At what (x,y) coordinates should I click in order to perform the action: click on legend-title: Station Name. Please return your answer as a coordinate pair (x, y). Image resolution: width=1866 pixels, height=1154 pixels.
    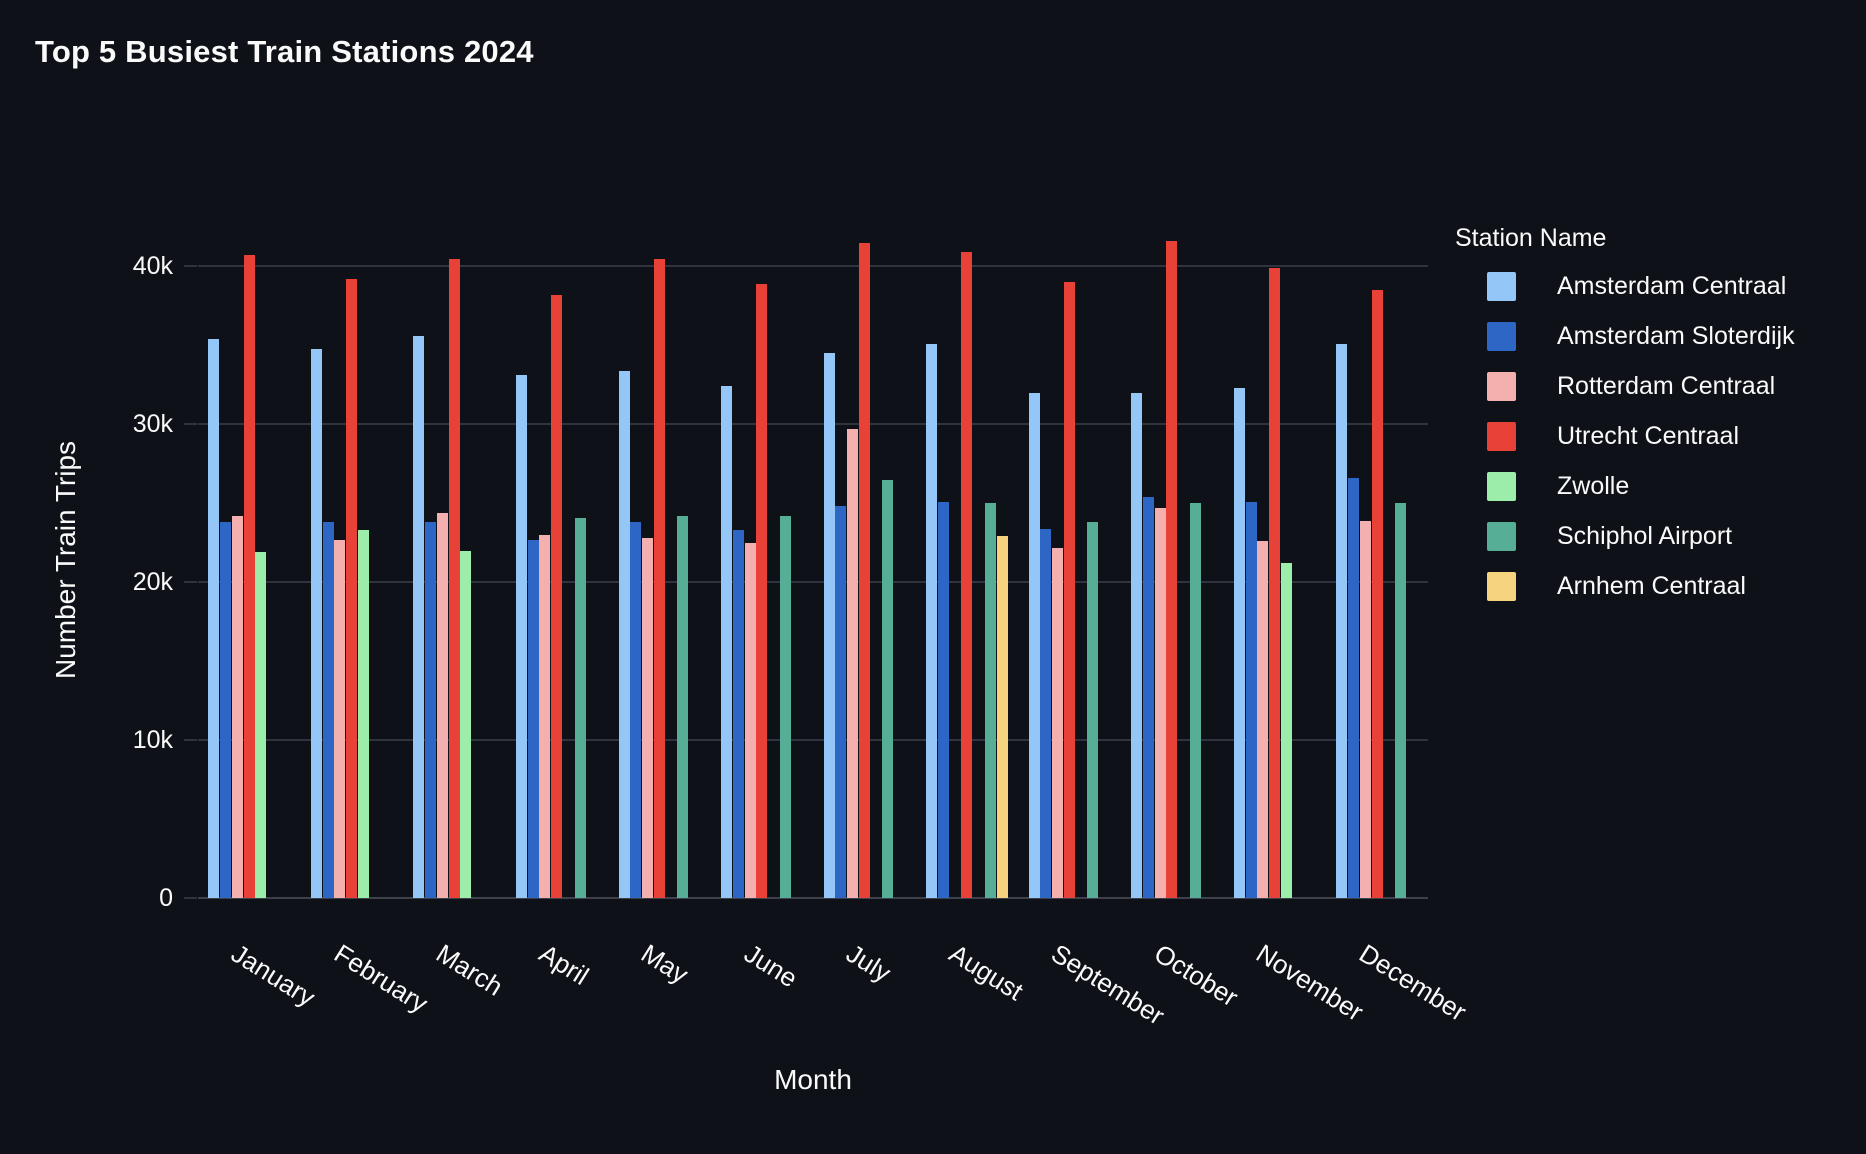
    Looking at the image, I should click on (1531, 238).